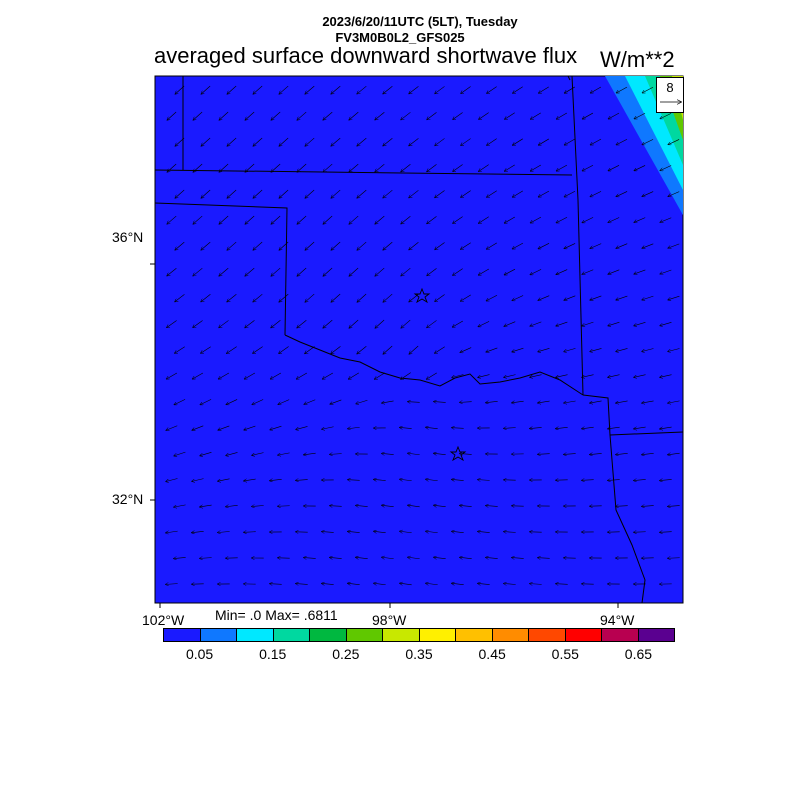  Describe the element at coordinates (419, 635) in the screenshot. I see `colorbar` at that location.